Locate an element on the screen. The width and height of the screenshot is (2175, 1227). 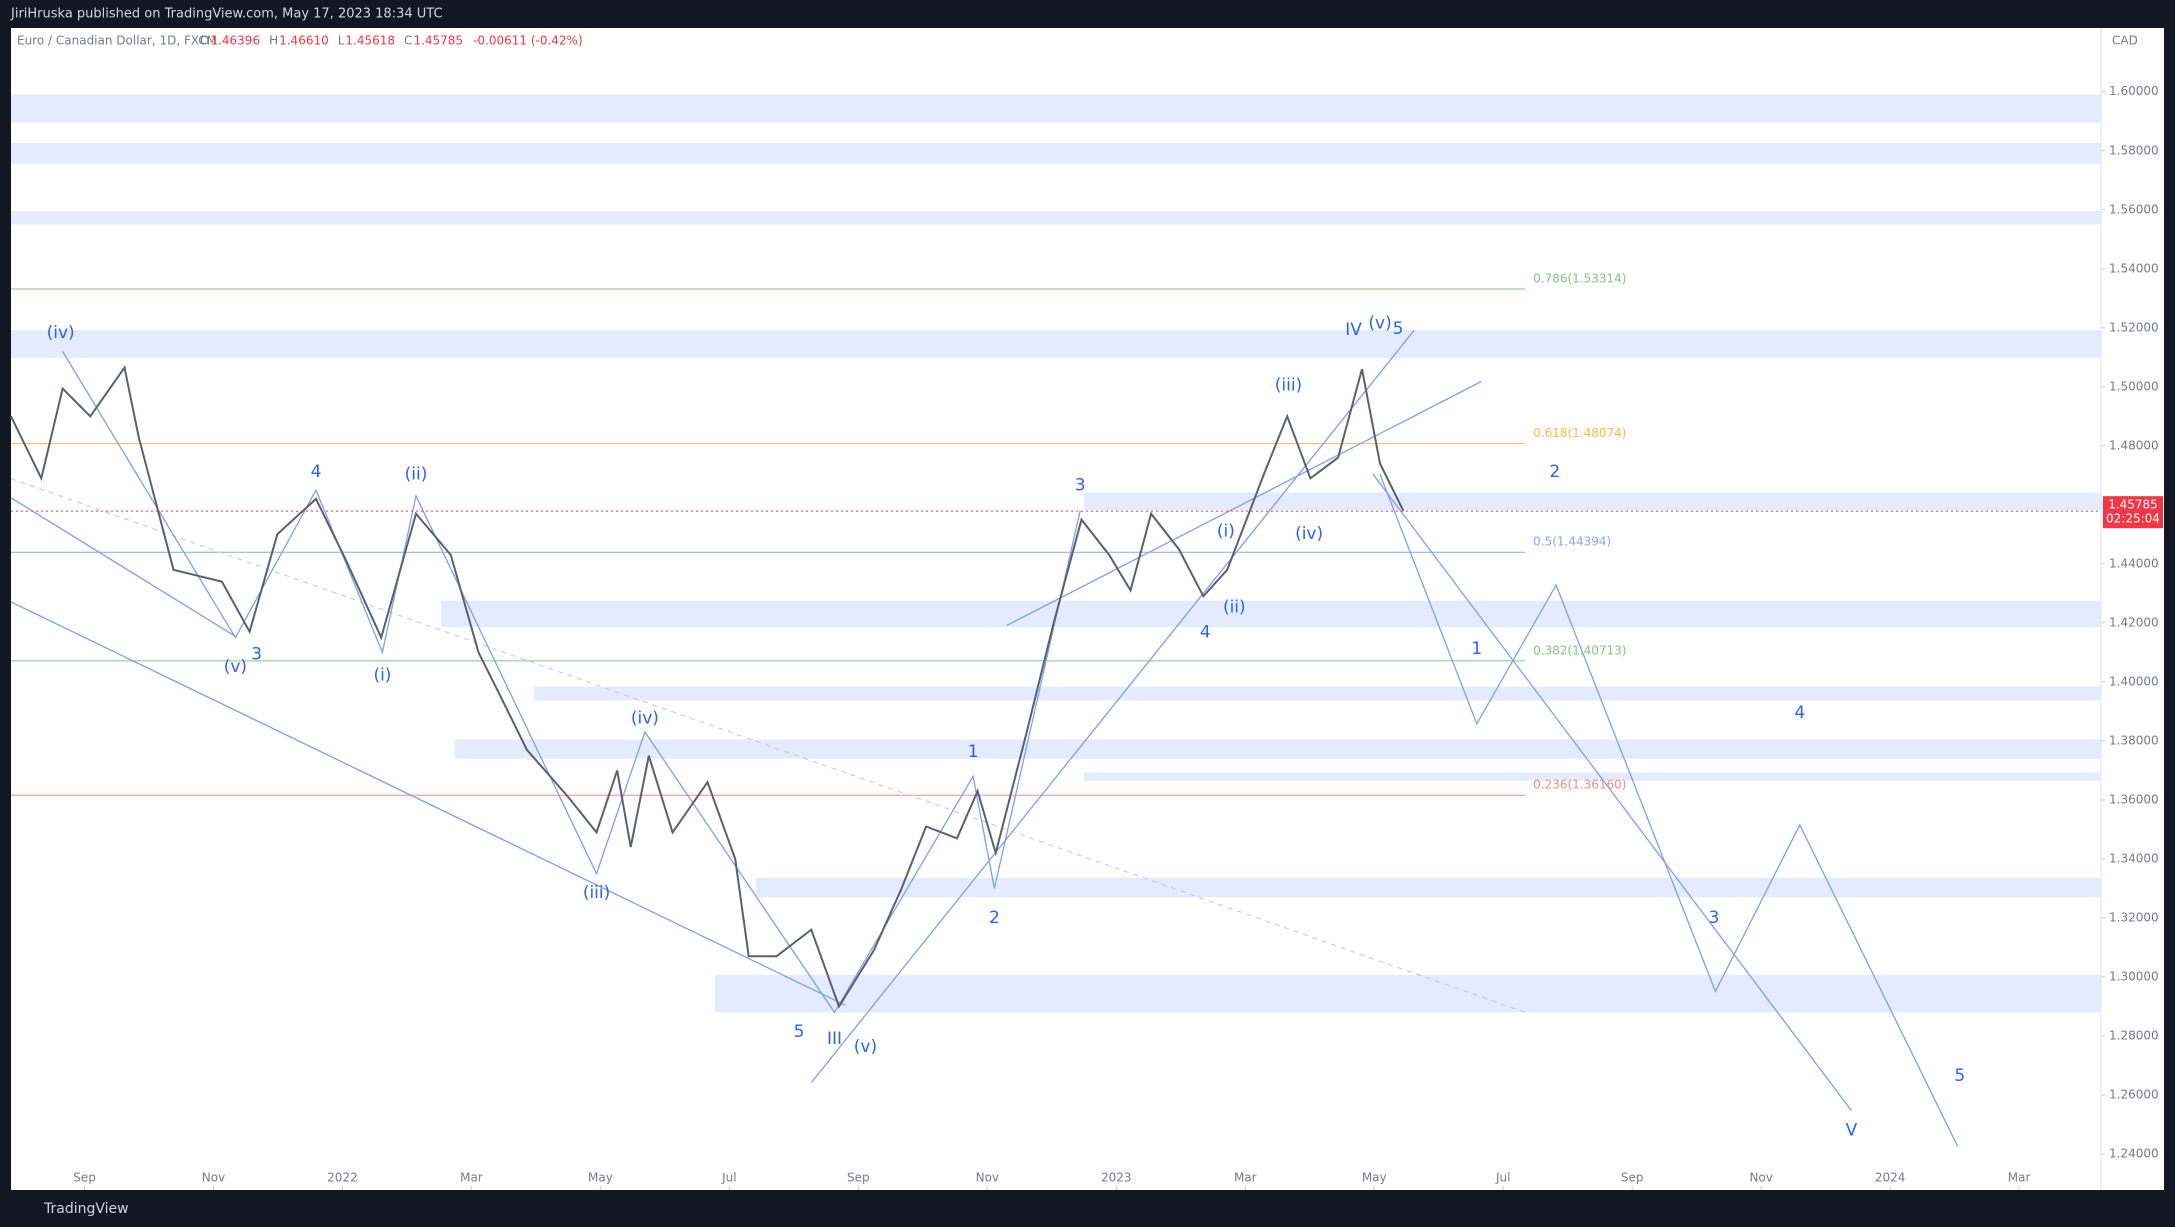
x-tick-label: 2022 is located at coordinates (342, 1178).